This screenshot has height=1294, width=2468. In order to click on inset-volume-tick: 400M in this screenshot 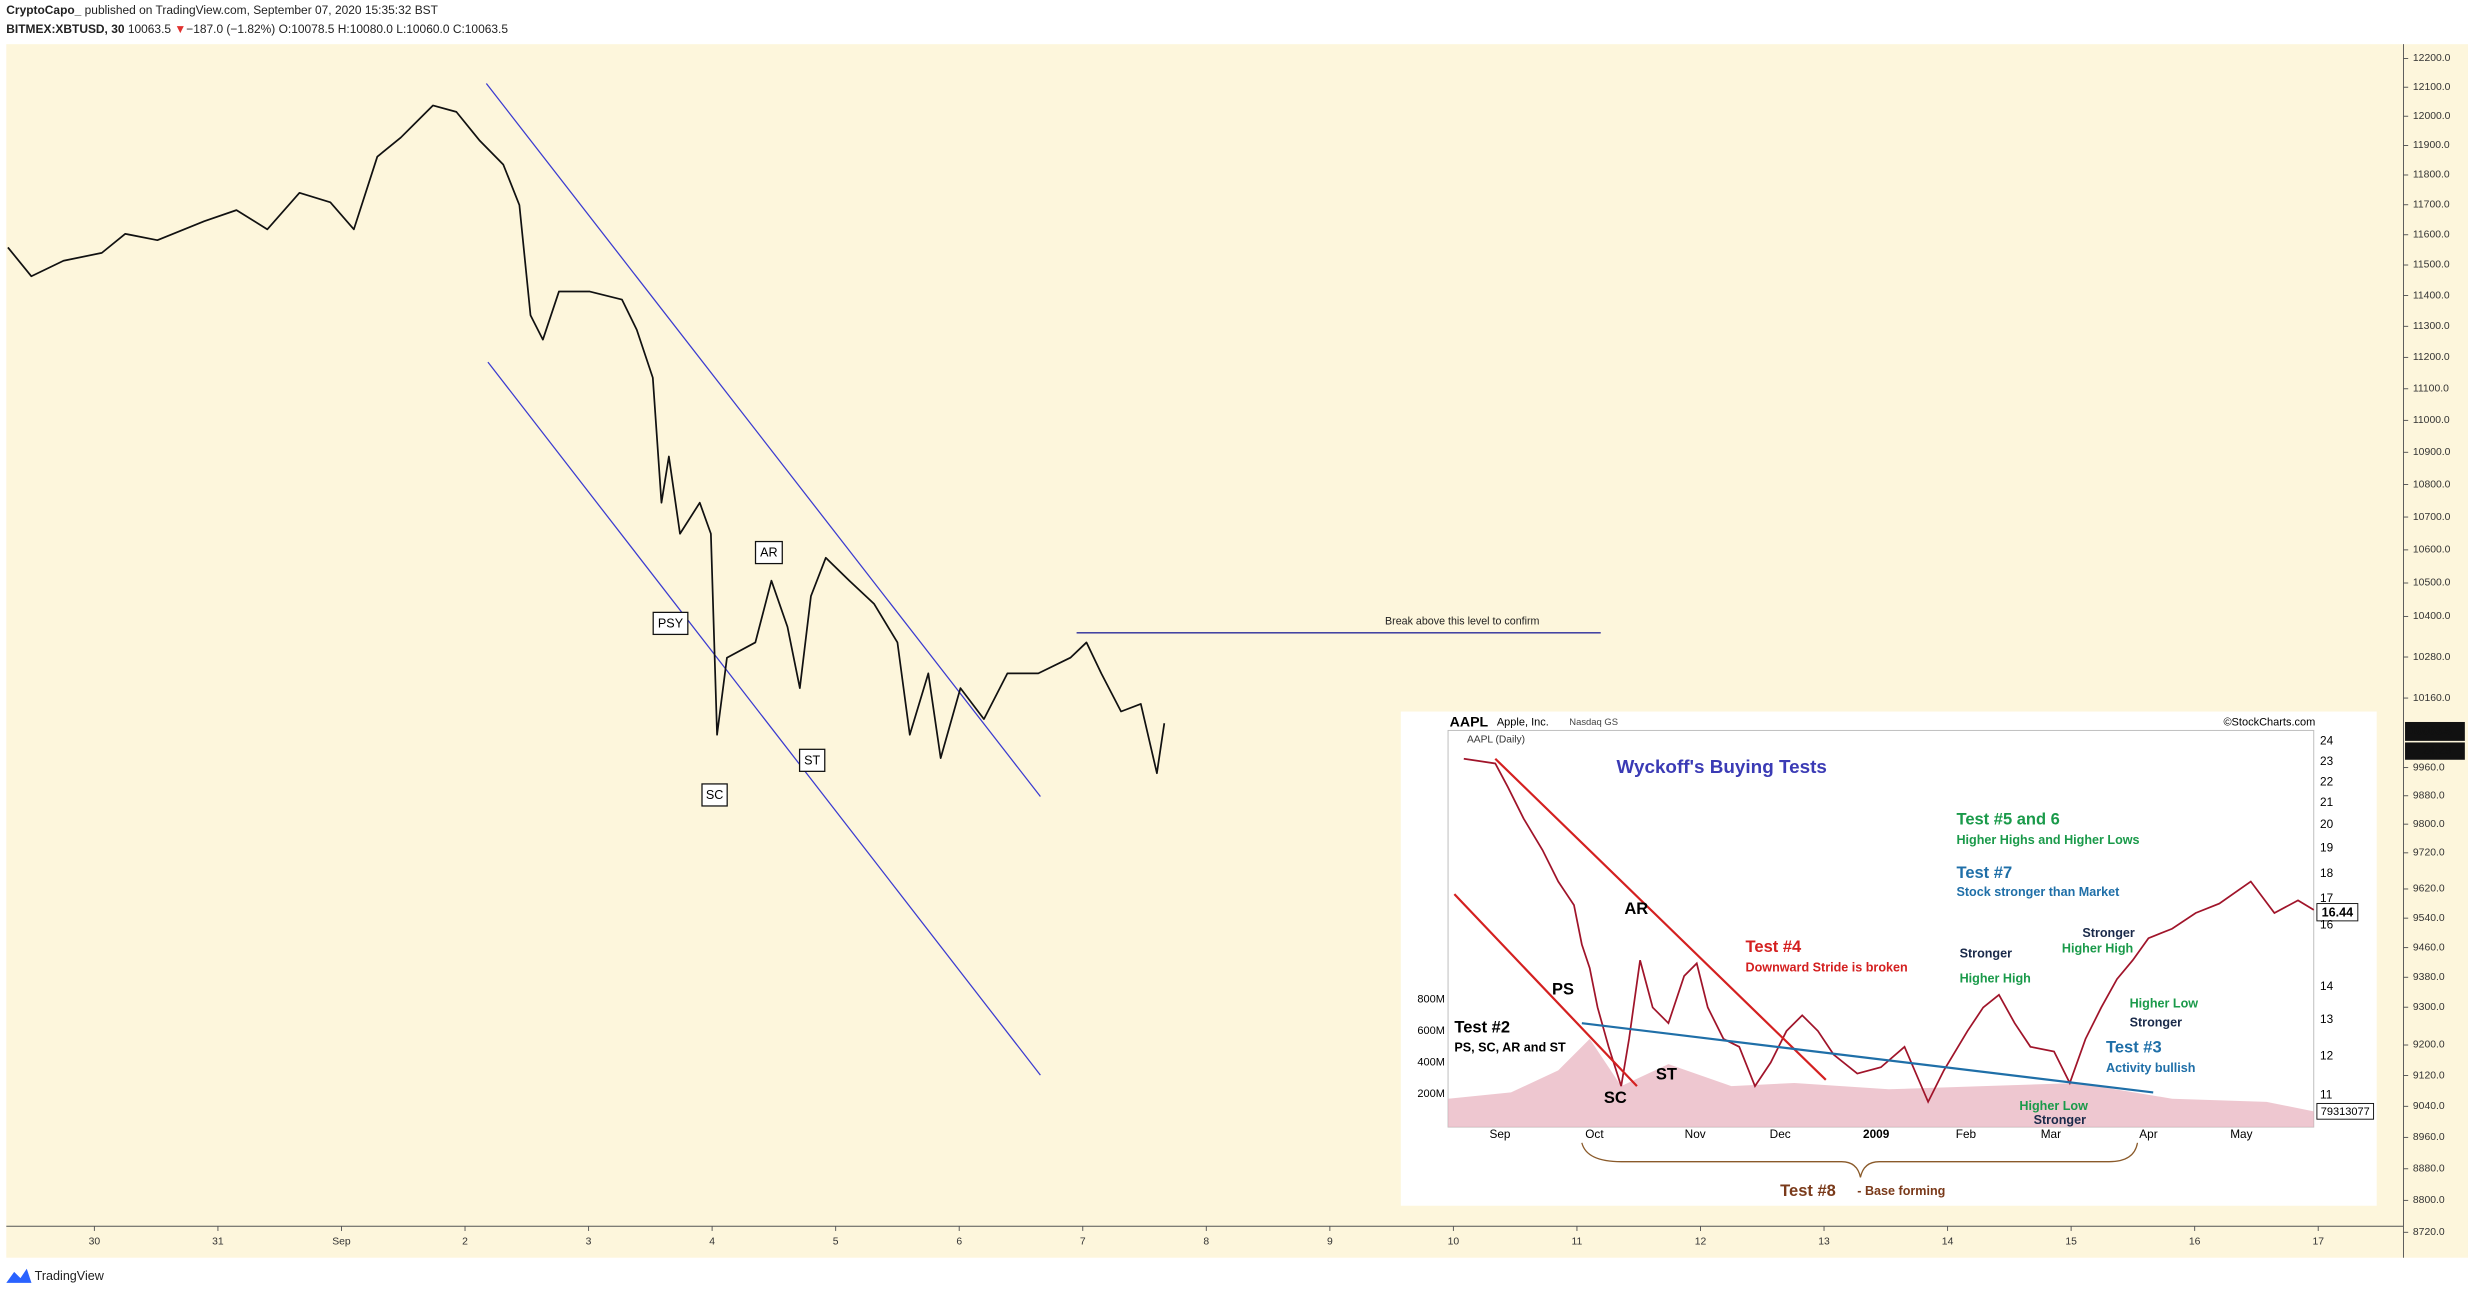, I will do `click(1431, 1062)`.